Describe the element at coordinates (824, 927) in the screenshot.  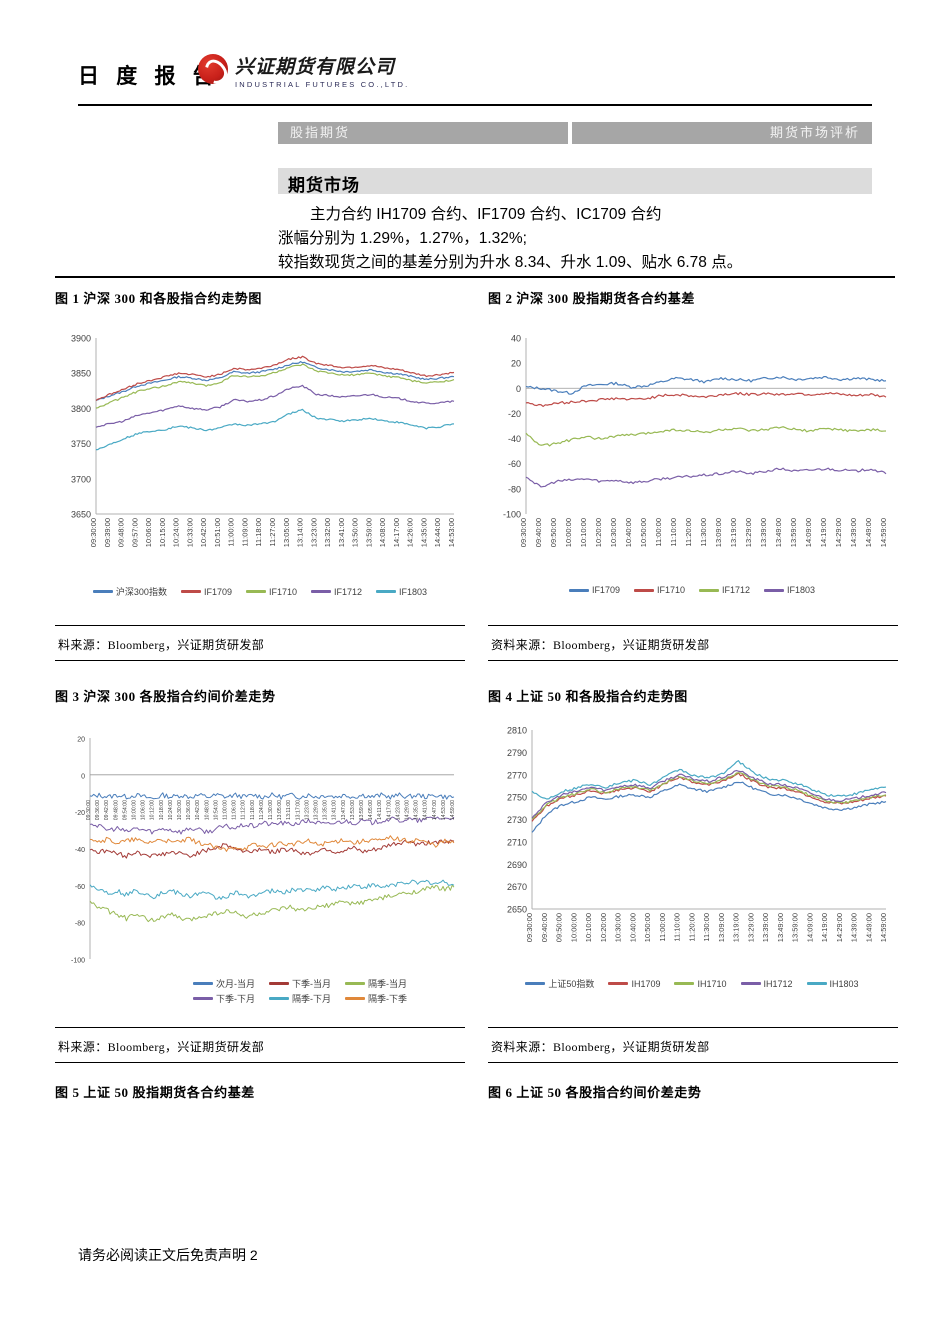
I see `svg-text: 14:19:00` at that location.